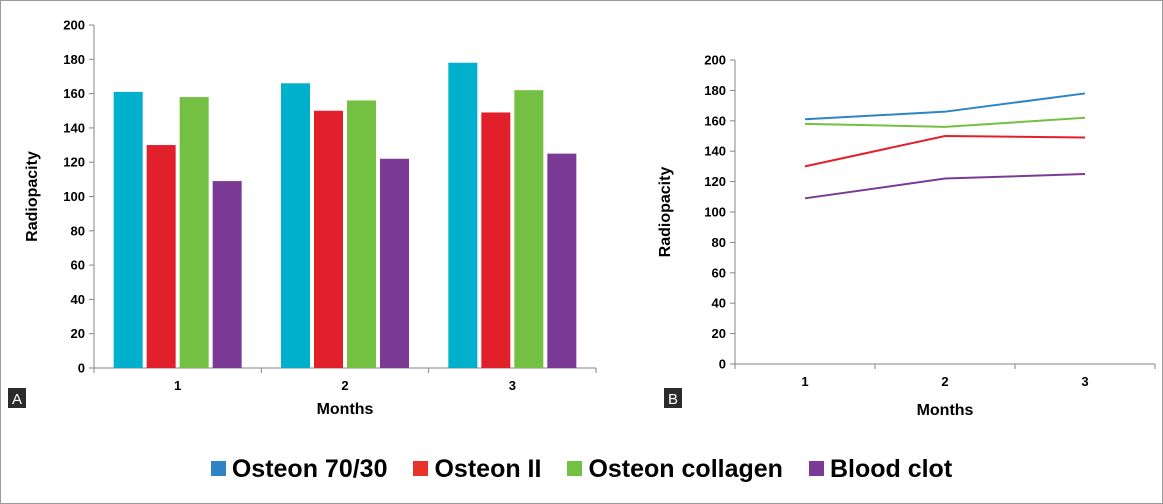  Describe the element at coordinates (78, 299) in the screenshot. I see `chart-a-y-tick-label: 40` at that location.